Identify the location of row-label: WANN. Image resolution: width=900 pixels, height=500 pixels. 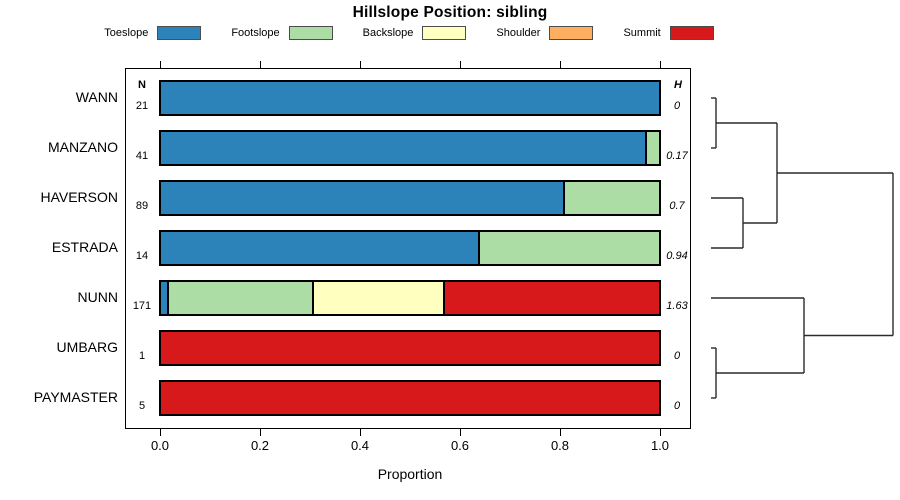
(96, 97).